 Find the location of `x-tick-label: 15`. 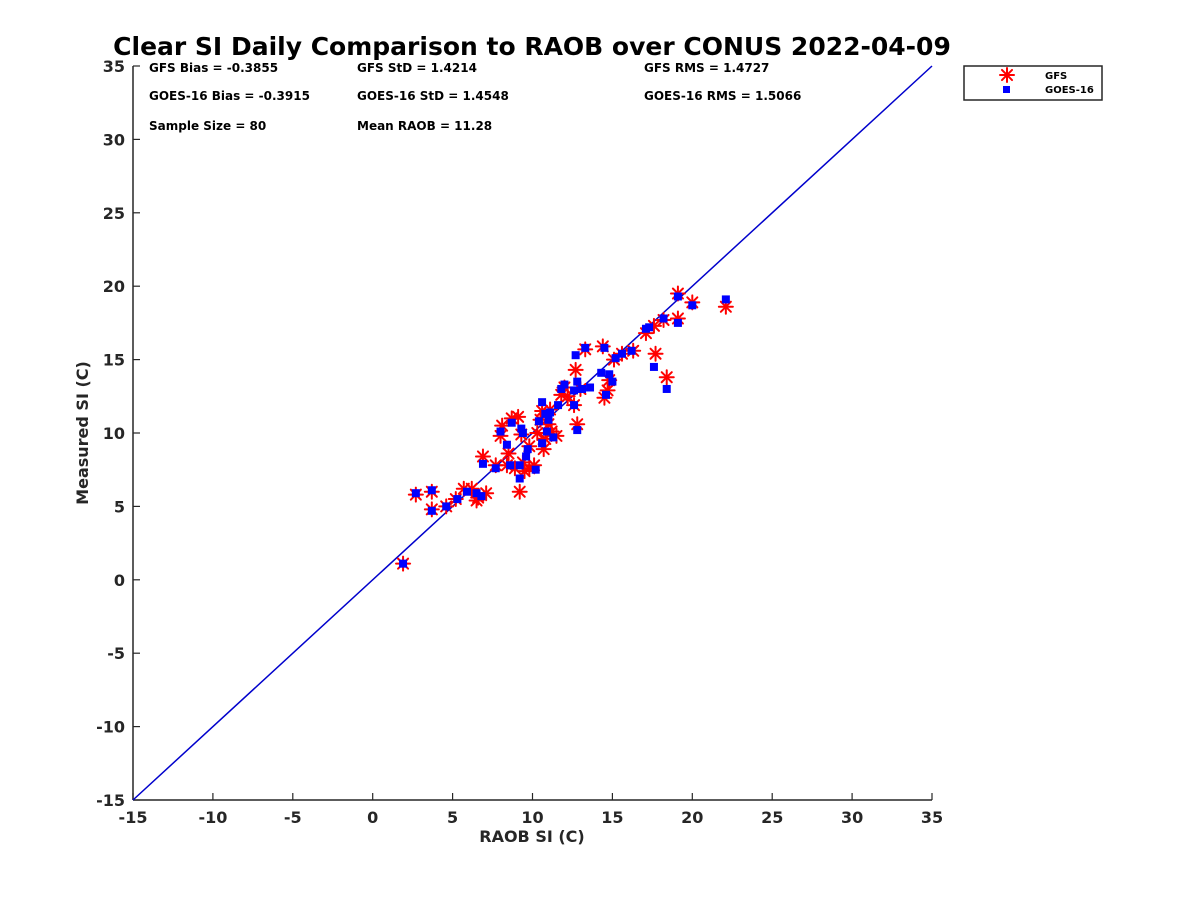

x-tick-label: 15 is located at coordinates (612, 817).